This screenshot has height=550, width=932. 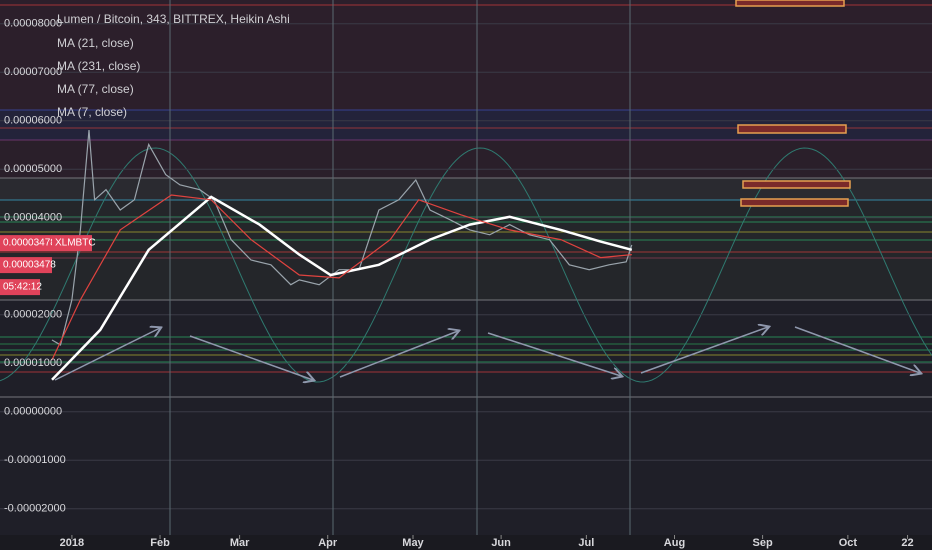 I want to click on y-tick-label: 0.00004000, so click(x=33, y=218).